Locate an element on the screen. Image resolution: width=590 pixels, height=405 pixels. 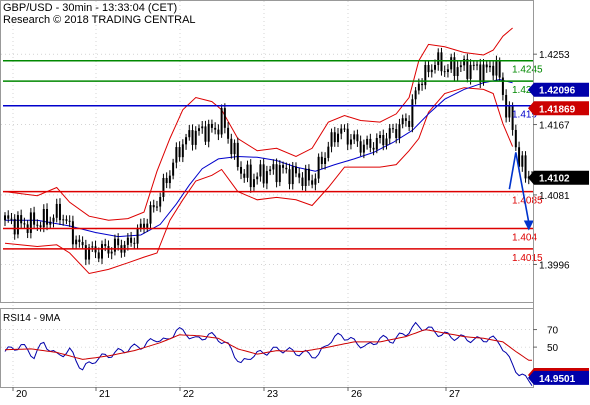
value-badge-text: 14.9501 is located at coordinates (557, 379).